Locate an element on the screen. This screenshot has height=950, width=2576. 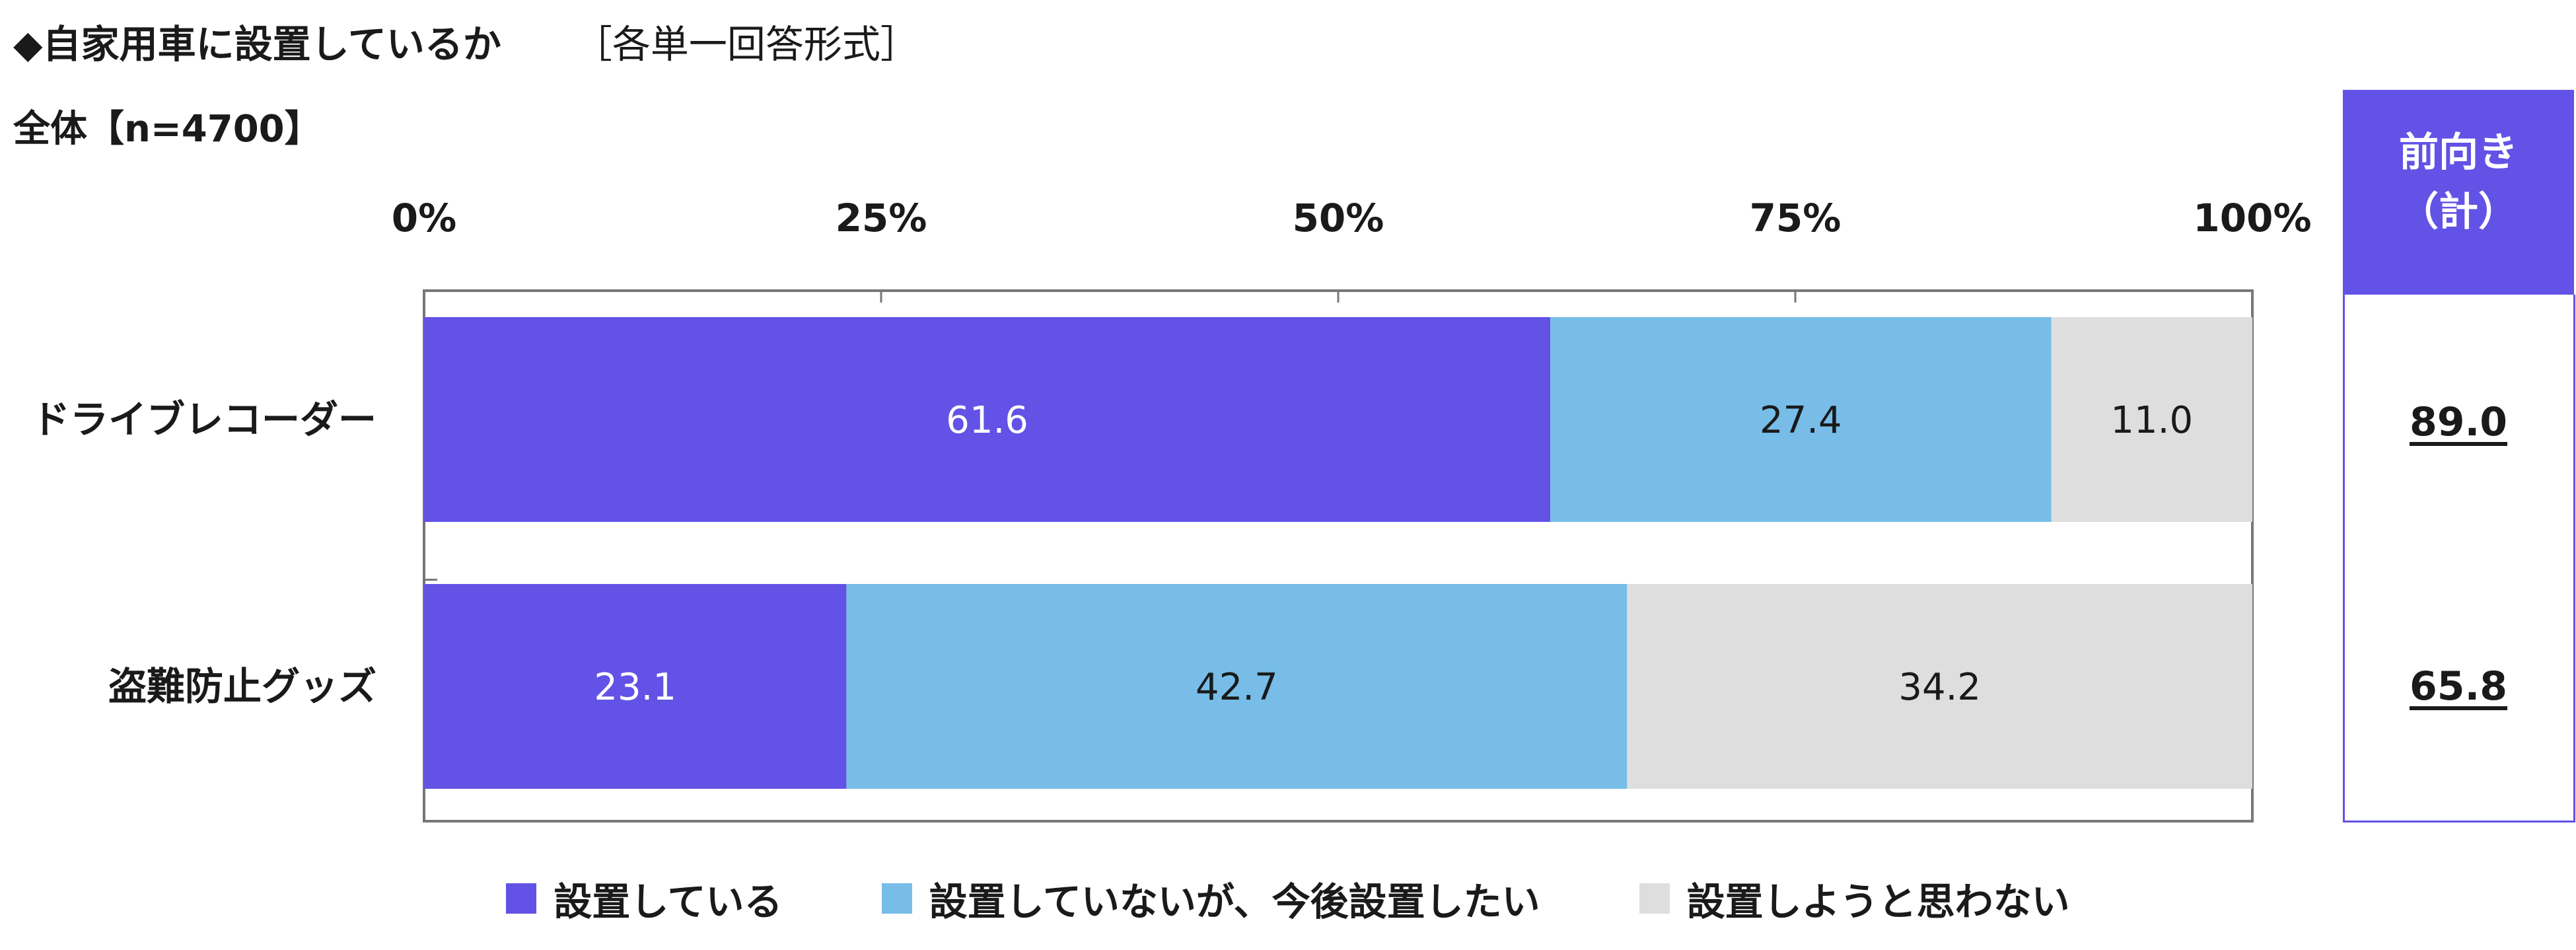
side-value-drive-recorder: 89.0 is located at coordinates (2459, 422).